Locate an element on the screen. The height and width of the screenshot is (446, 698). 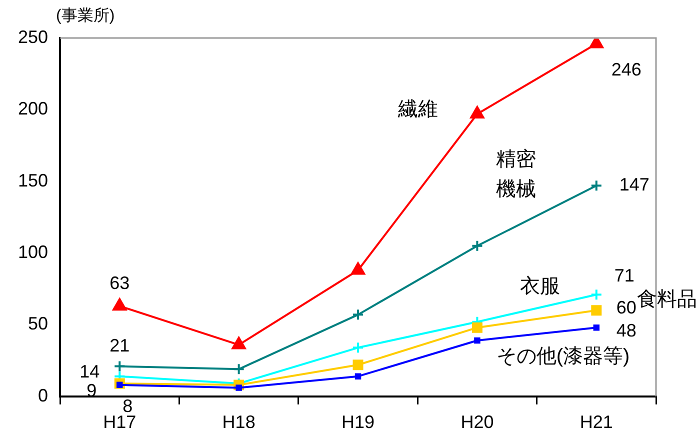
y-tick-label: 250 is located at coordinates (33, 36).